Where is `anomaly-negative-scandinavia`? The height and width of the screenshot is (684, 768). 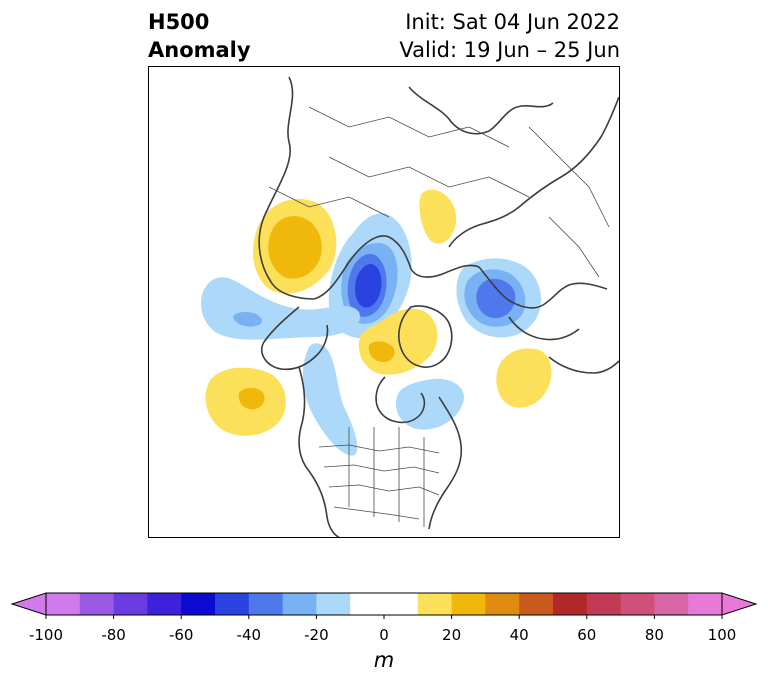
anomaly-negative-scandinavia is located at coordinates (499, 298).